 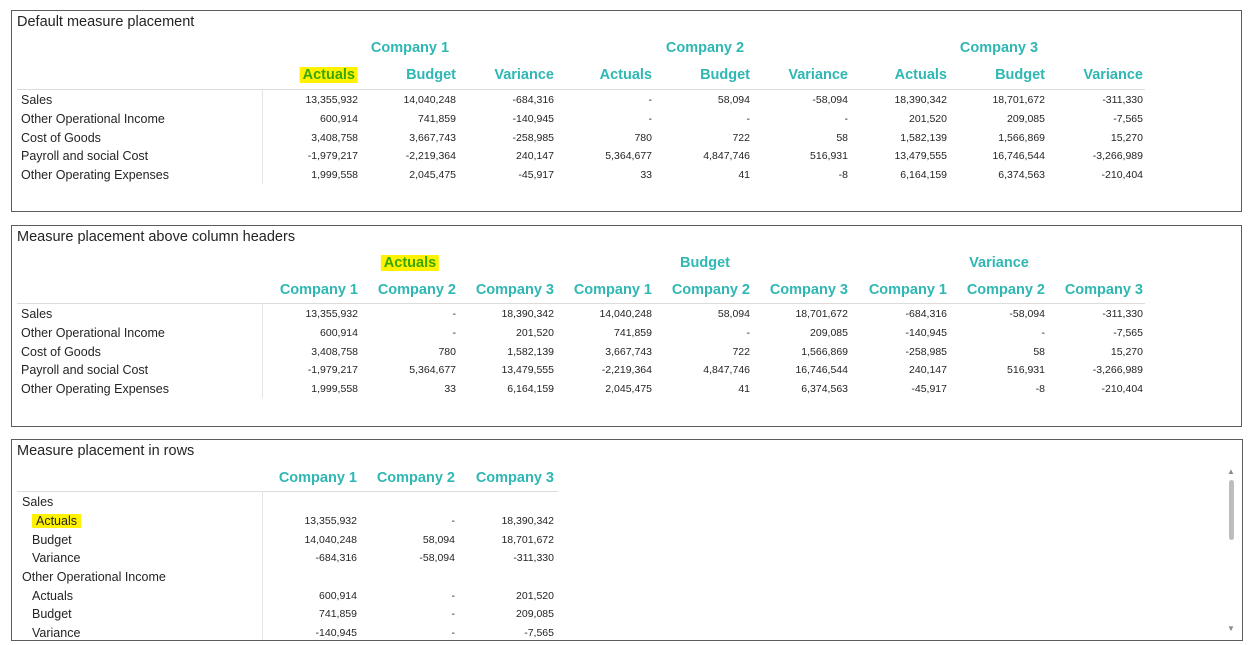 What do you see at coordinates (410, 48) in the screenshot?
I see `column-group-header: Company 1` at bounding box center [410, 48].